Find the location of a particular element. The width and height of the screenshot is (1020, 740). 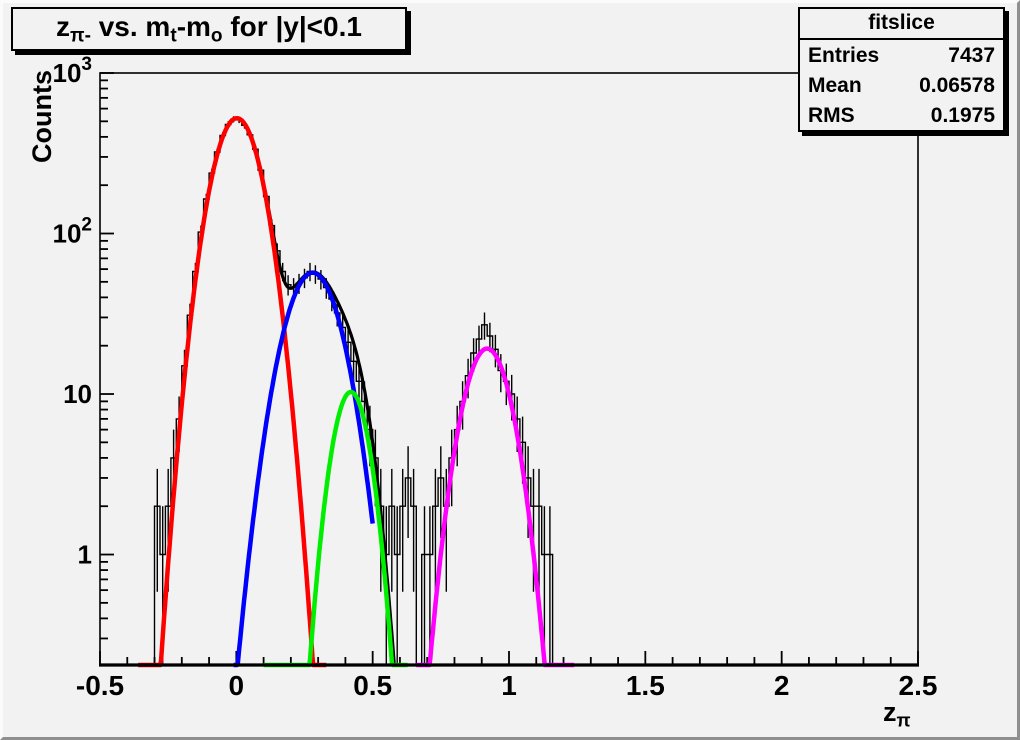

x-tick-label: 2.5 is located at coordinates (918, 685).